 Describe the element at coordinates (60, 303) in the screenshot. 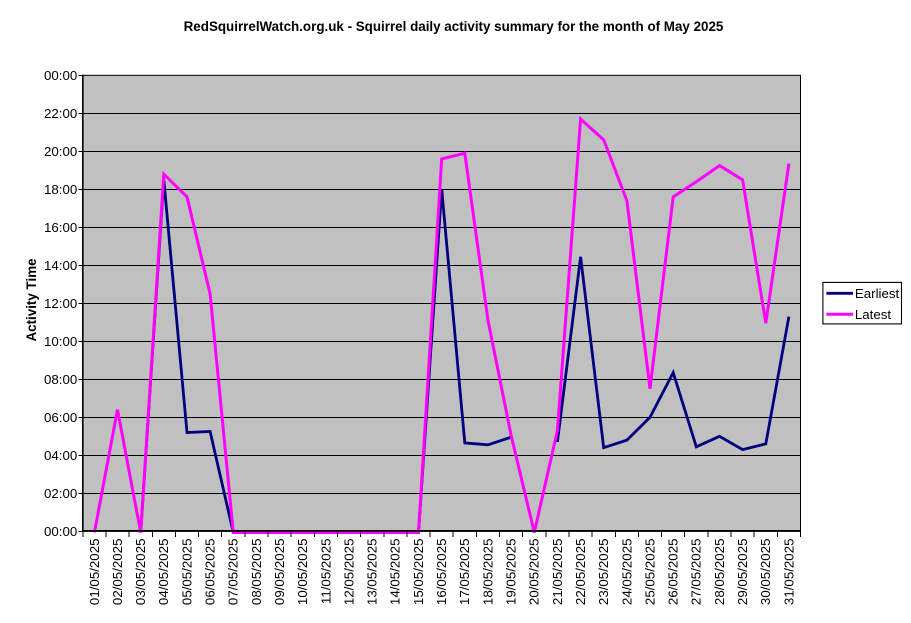

I see `svg-text: 12:00` at that location.